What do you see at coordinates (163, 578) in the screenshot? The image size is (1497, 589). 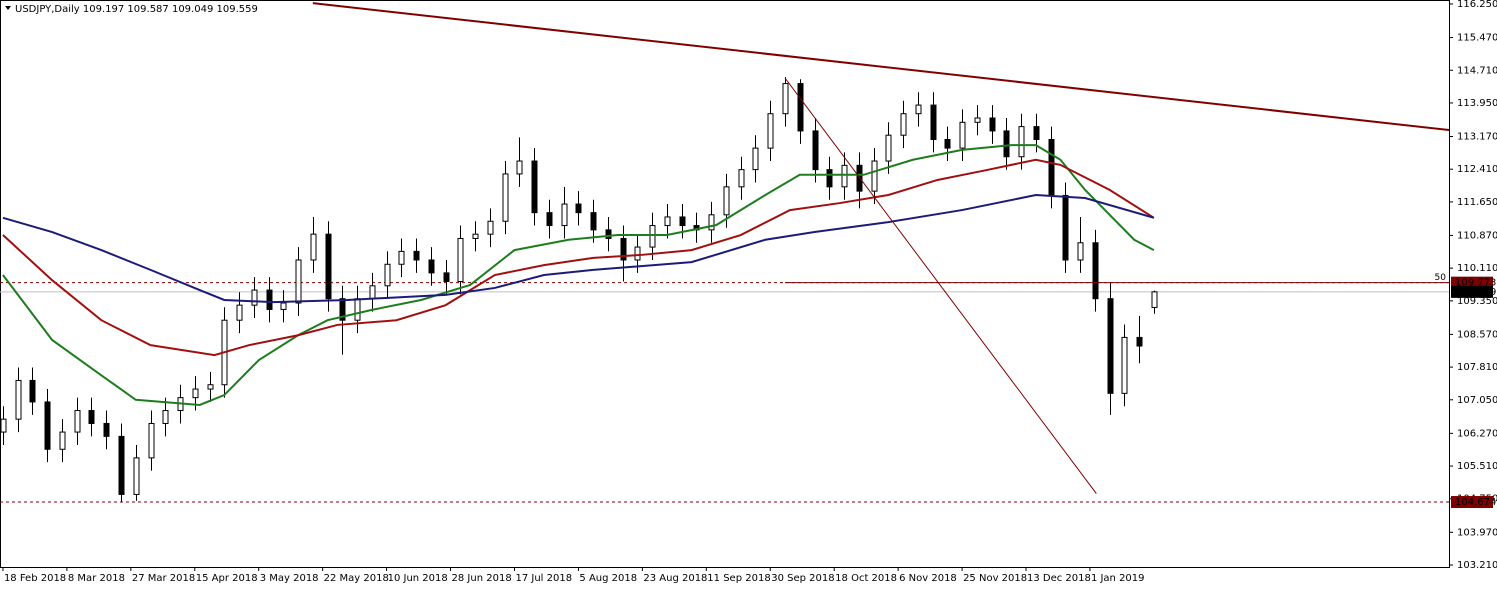 I see `x-tick-label: 27 Mar 2018` at bounding box center [163, 578].